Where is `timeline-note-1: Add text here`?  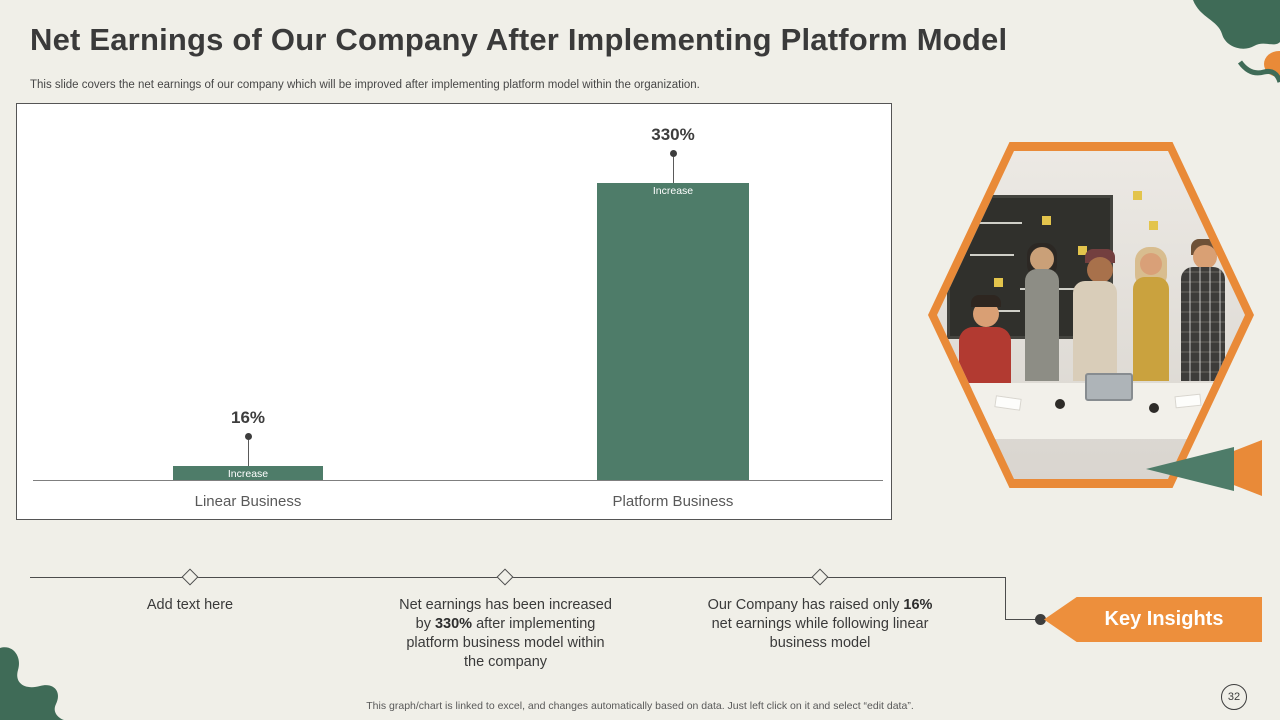
timeline-note-1: Add text here is located at coordinates (190, 605).